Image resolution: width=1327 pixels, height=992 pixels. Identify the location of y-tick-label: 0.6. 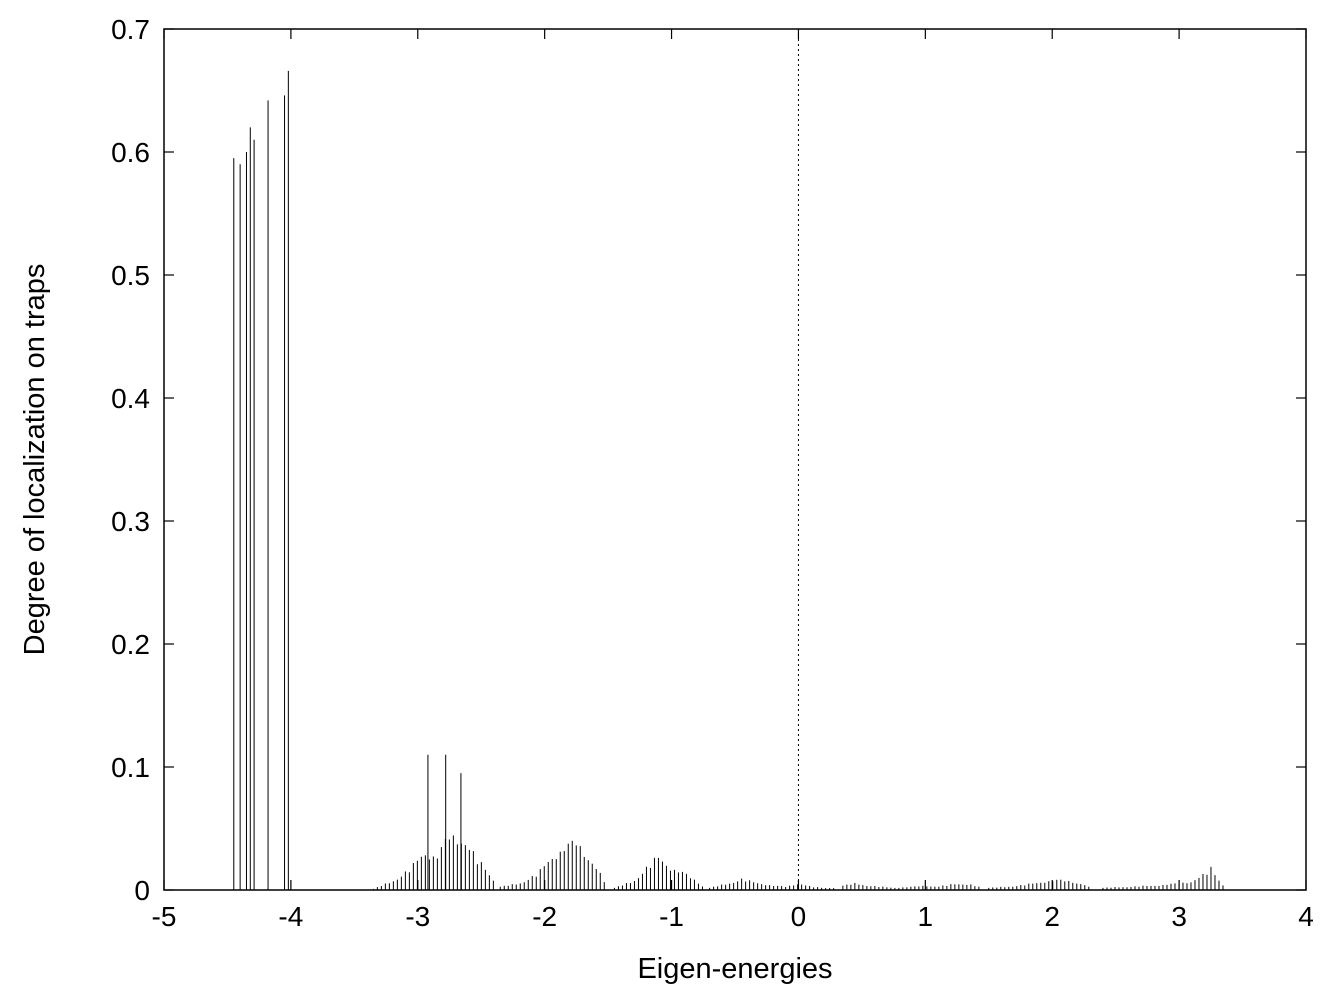
(130, 152).